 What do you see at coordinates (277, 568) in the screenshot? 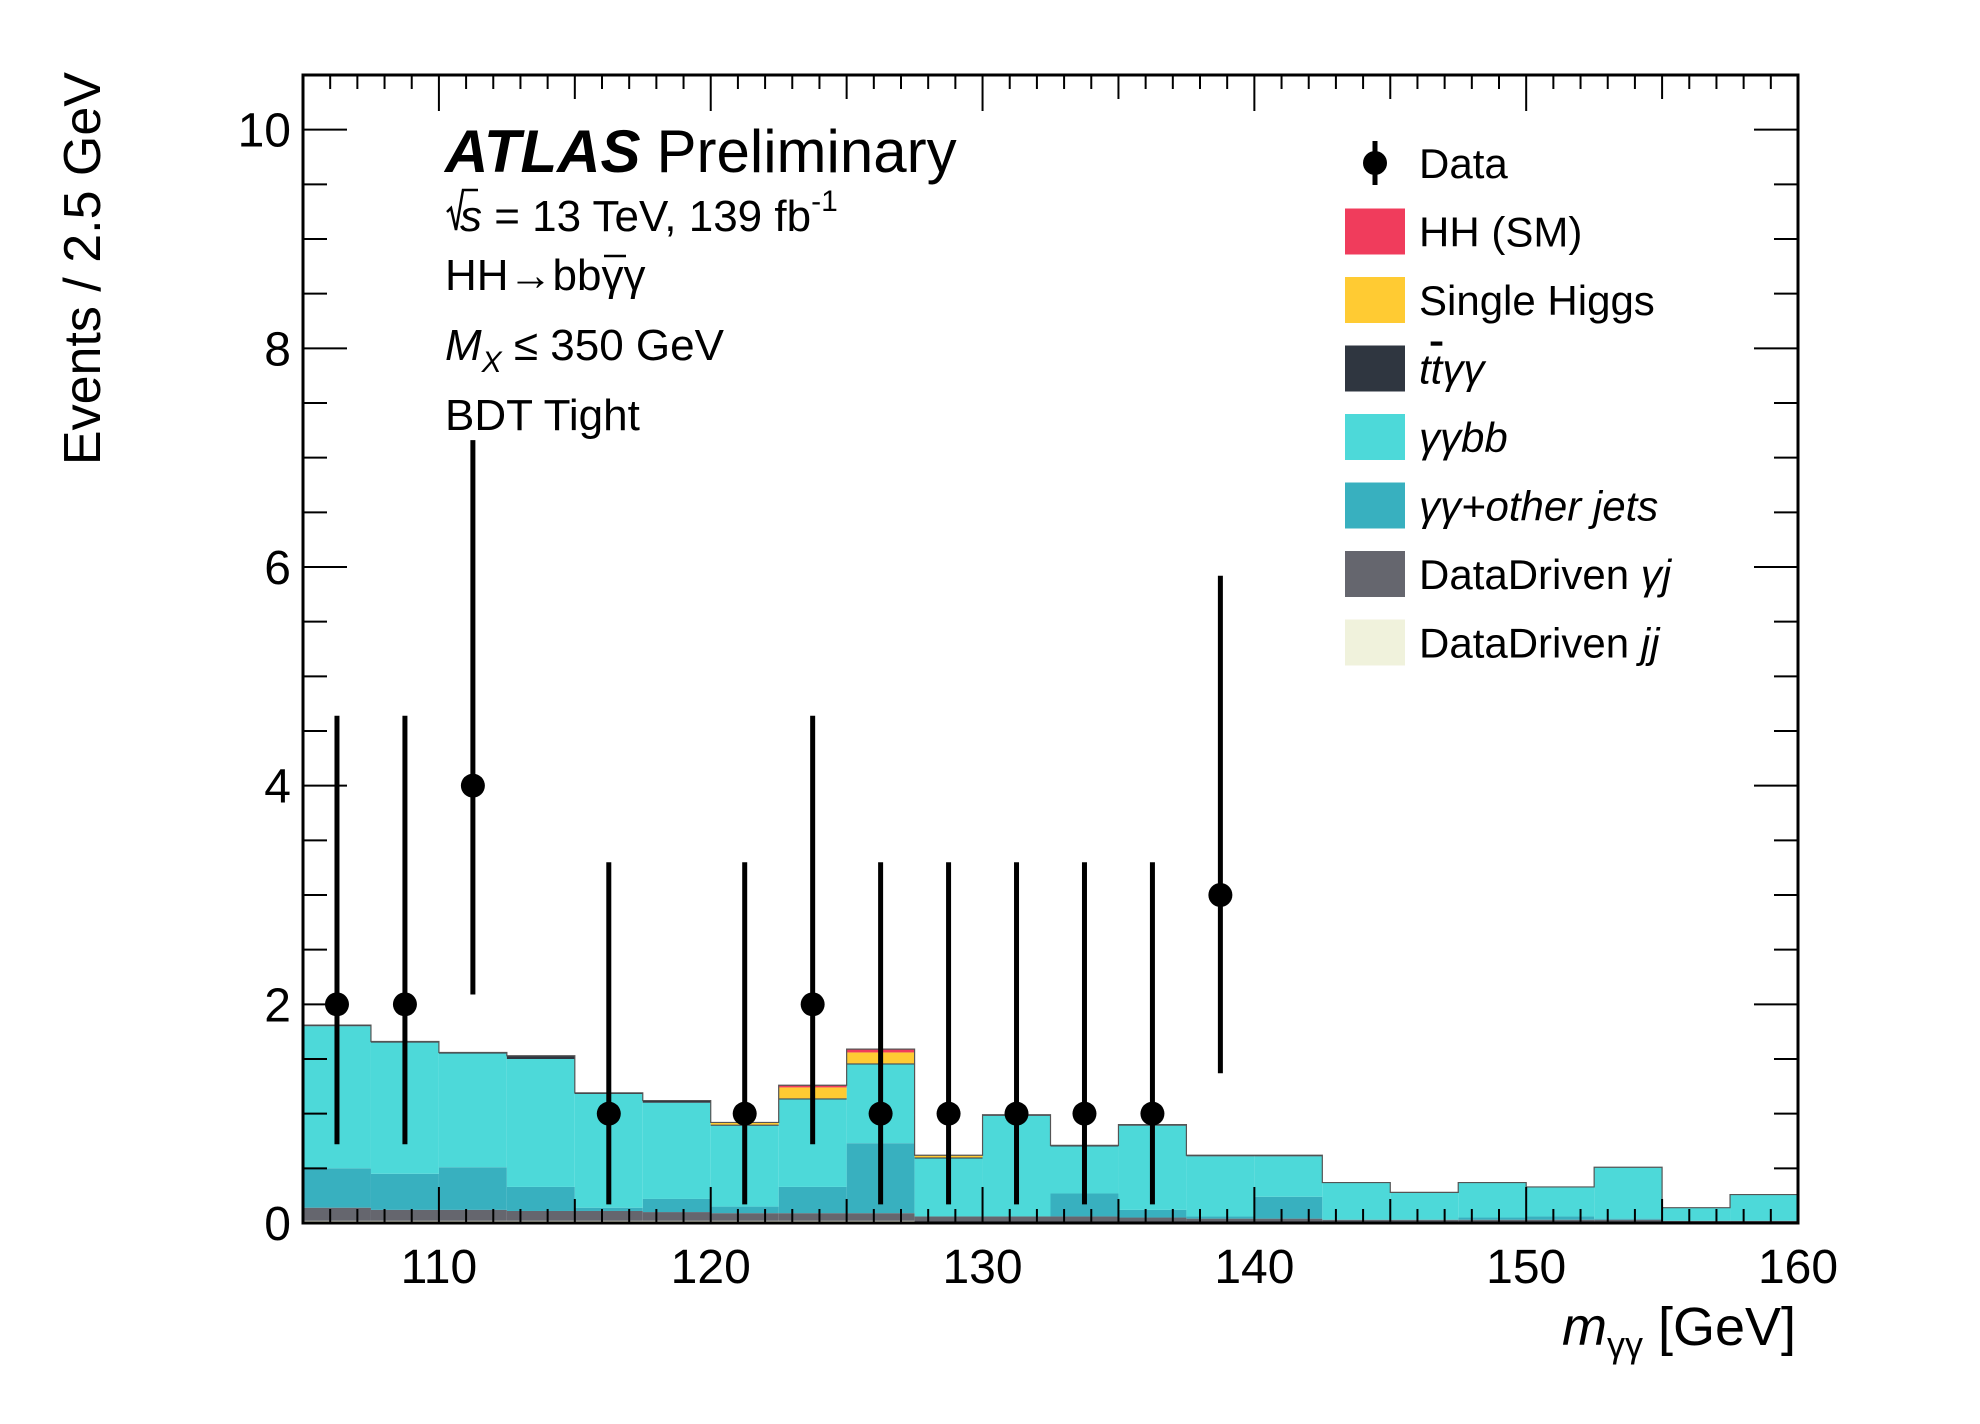
I see `y-tick-label-6: 6` at bounding box center [277, 568].